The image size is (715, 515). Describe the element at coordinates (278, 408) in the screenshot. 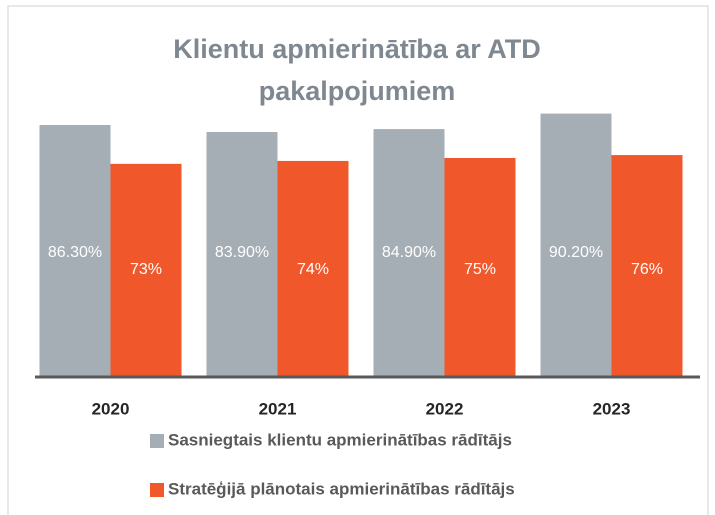

I see `x-tick-label: 2021` at that location.